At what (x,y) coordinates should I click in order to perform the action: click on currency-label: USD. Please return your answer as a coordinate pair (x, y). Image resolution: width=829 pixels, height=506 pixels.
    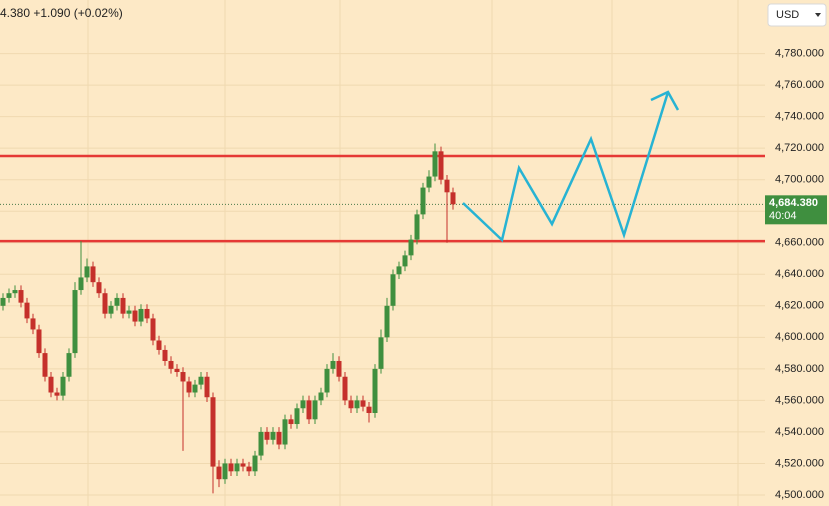
    Looking at the image, I should click on (787, 15).